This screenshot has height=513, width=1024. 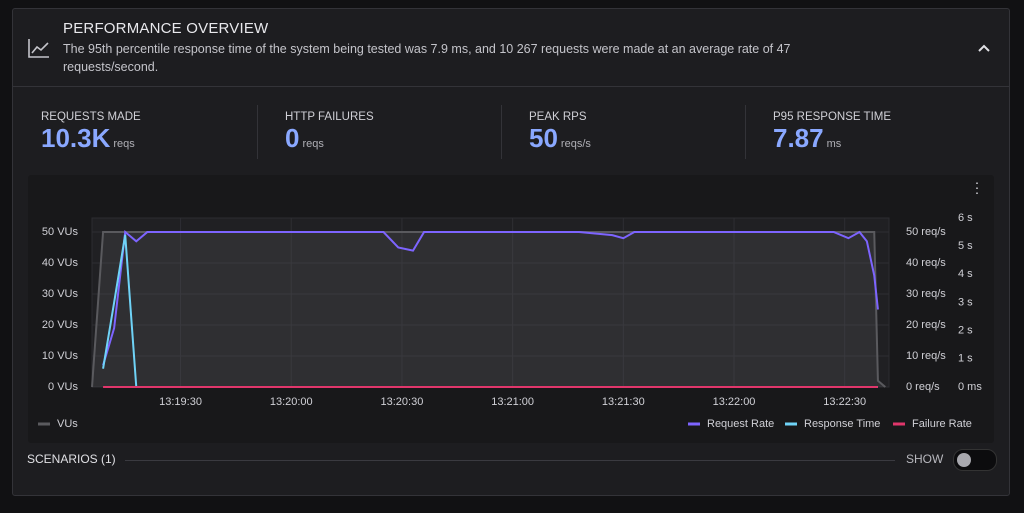 What do you see at coordinates (180, 402) in the screenshot?
I see `x-tick-label: 13:19:30` at bounding box center [180, 402].